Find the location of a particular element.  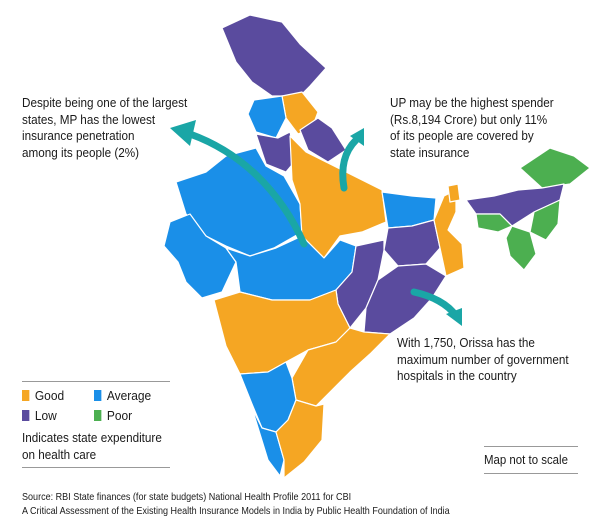

legend-label: Poor is located at coordinates (119, 415).